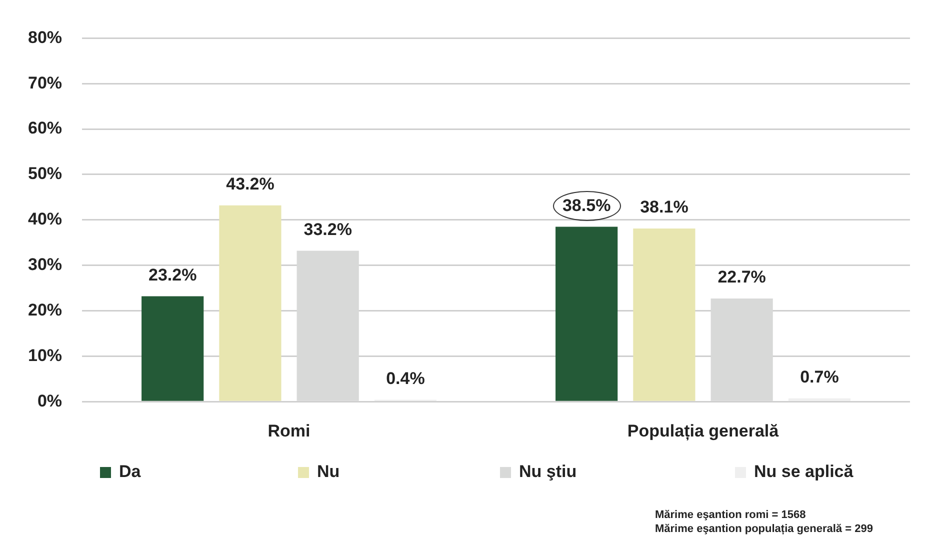 The height and width of the screenshot is (549, 928). What do you see at coordinates (764, 529) in the screenshot?
I see `text: Mărime eşantion populația generală = 299` at bounding box center [764, 529].